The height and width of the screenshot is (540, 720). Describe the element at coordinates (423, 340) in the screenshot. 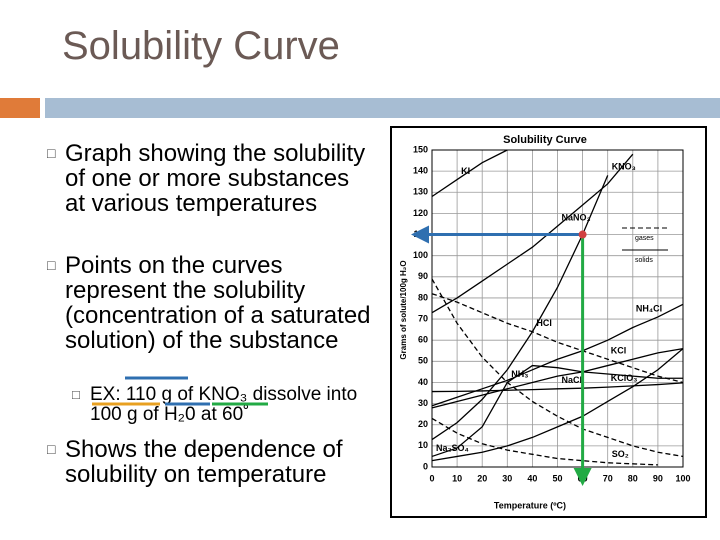

I see `y-tick-label: 60` at that location.